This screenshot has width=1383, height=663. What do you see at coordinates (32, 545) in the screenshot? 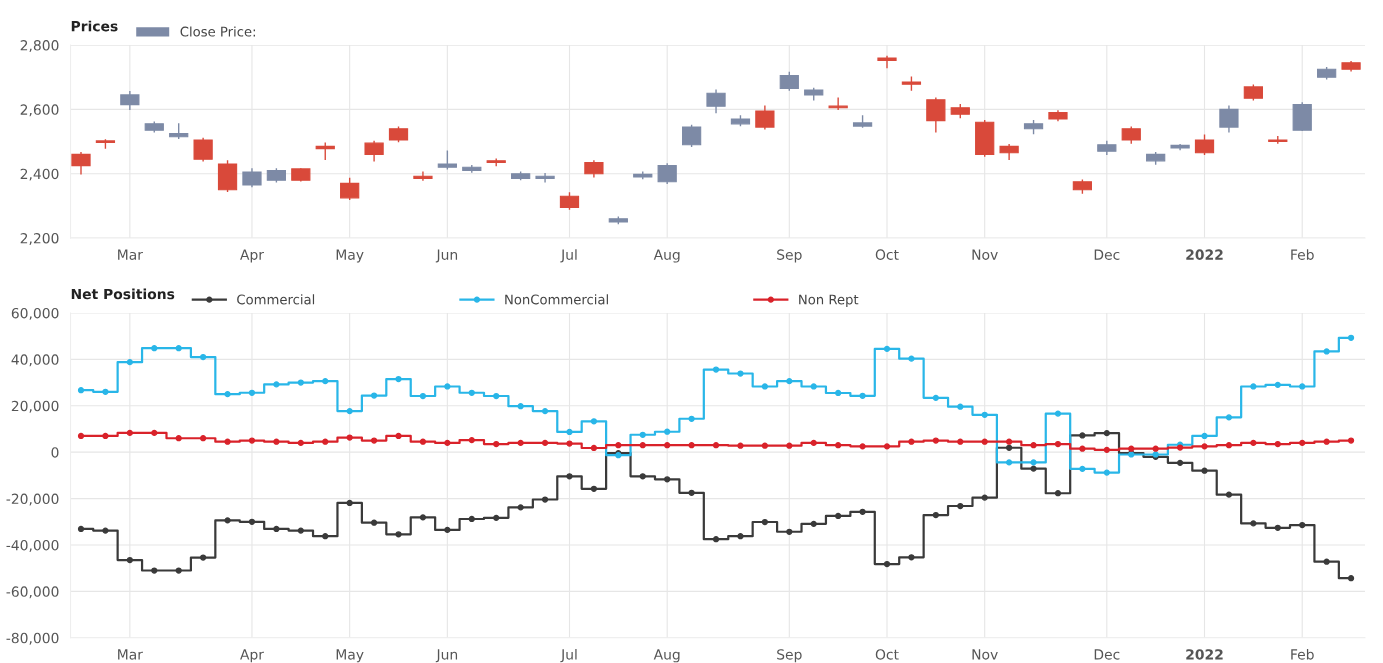
I see `y-tick-label: -40,000` at bounding box center [32, 545].